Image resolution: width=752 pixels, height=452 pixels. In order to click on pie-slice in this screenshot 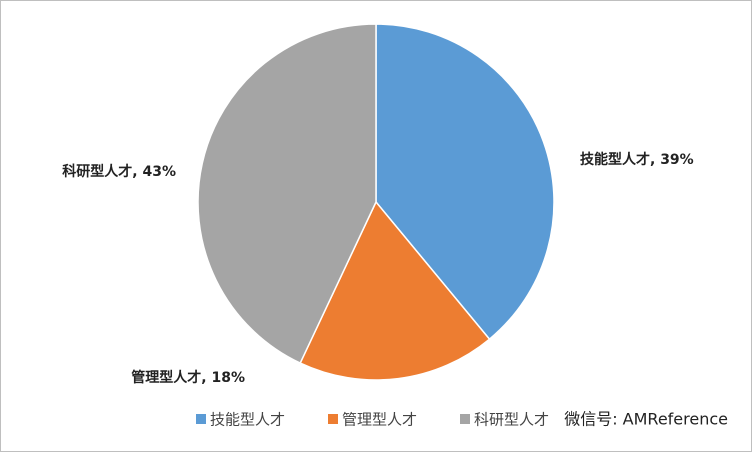, I will do `click(395, 290)`.